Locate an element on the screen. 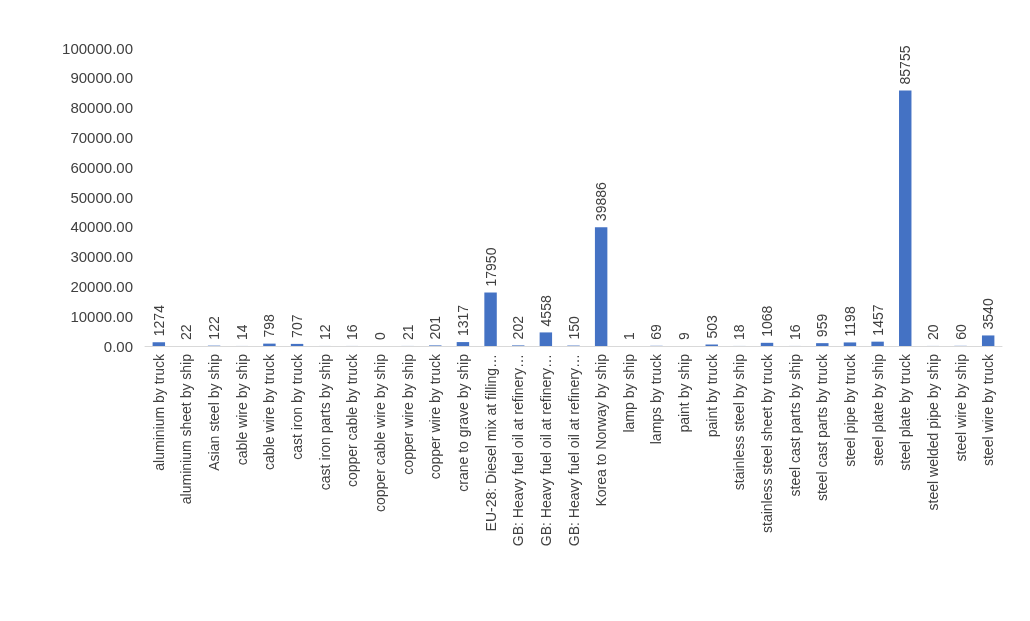 Image resolution: width=1030 pixels, height=621 pixels. data-label: 3540 is located at coordinates (988, 314).